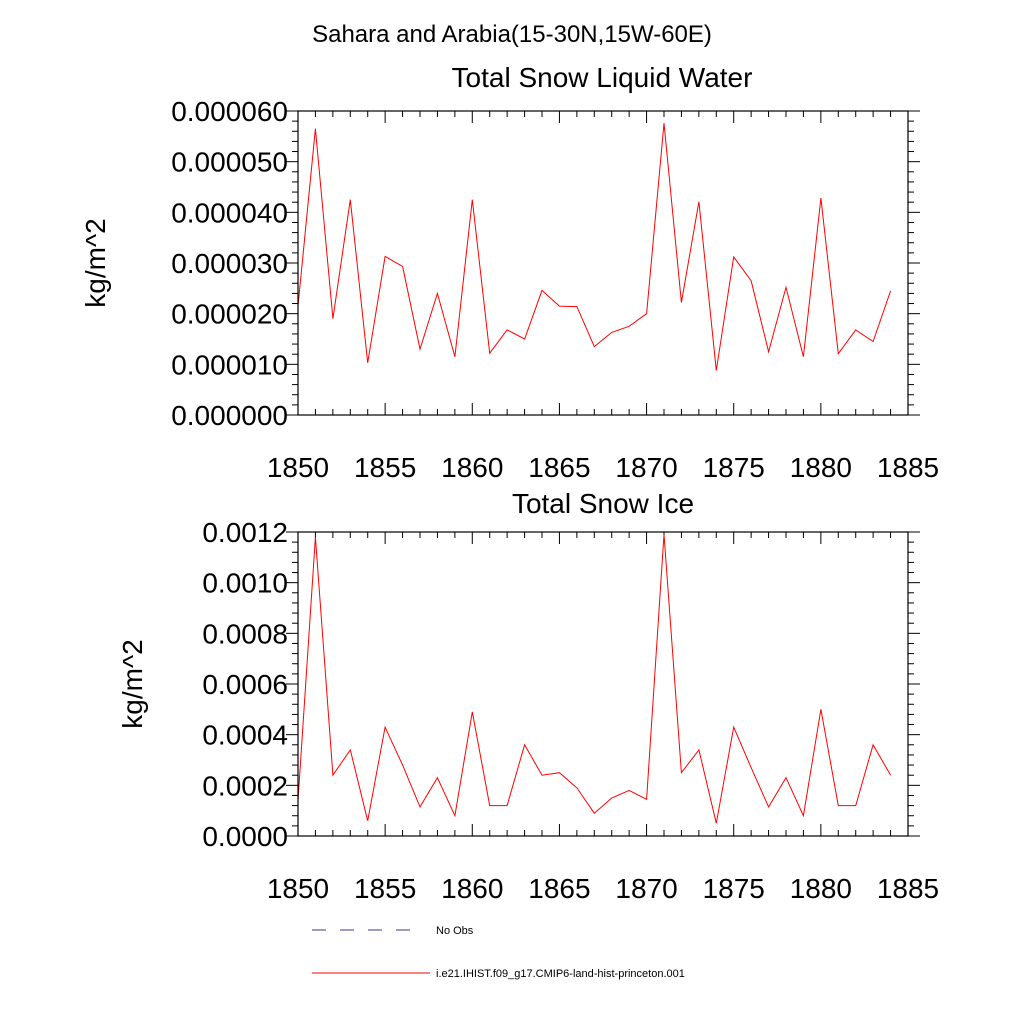  I want to click on panel-bottom-ytick-label: 0.0010, so click(245, 583).